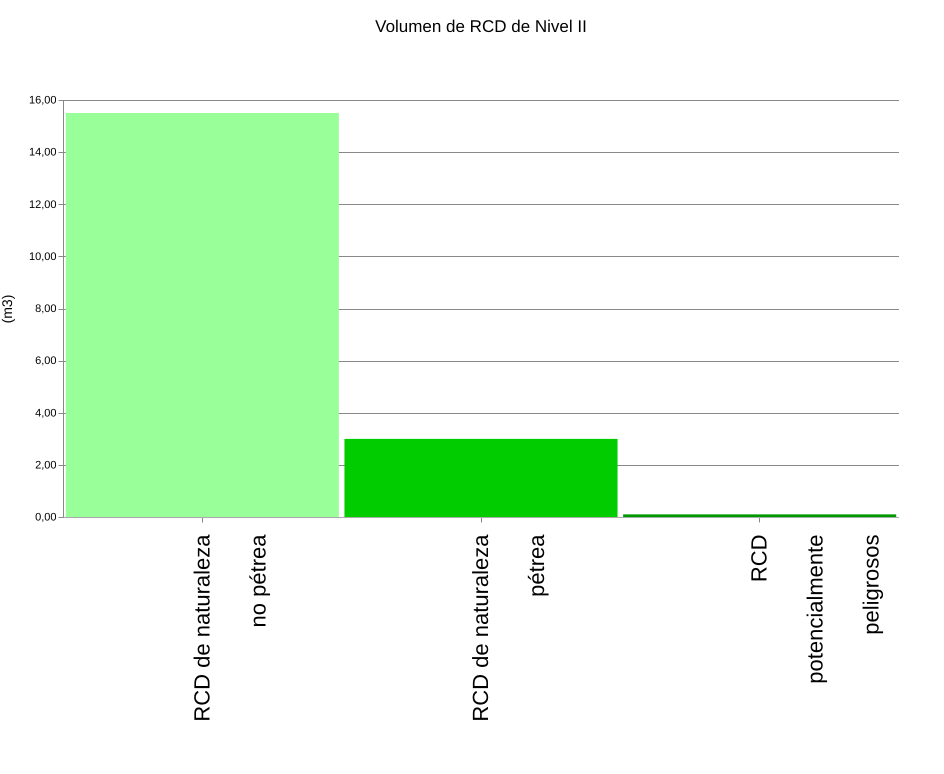  Describe the element at coordinates (42, 256) in the screenshot. I see `y-tick-label: 10,00` at that location.